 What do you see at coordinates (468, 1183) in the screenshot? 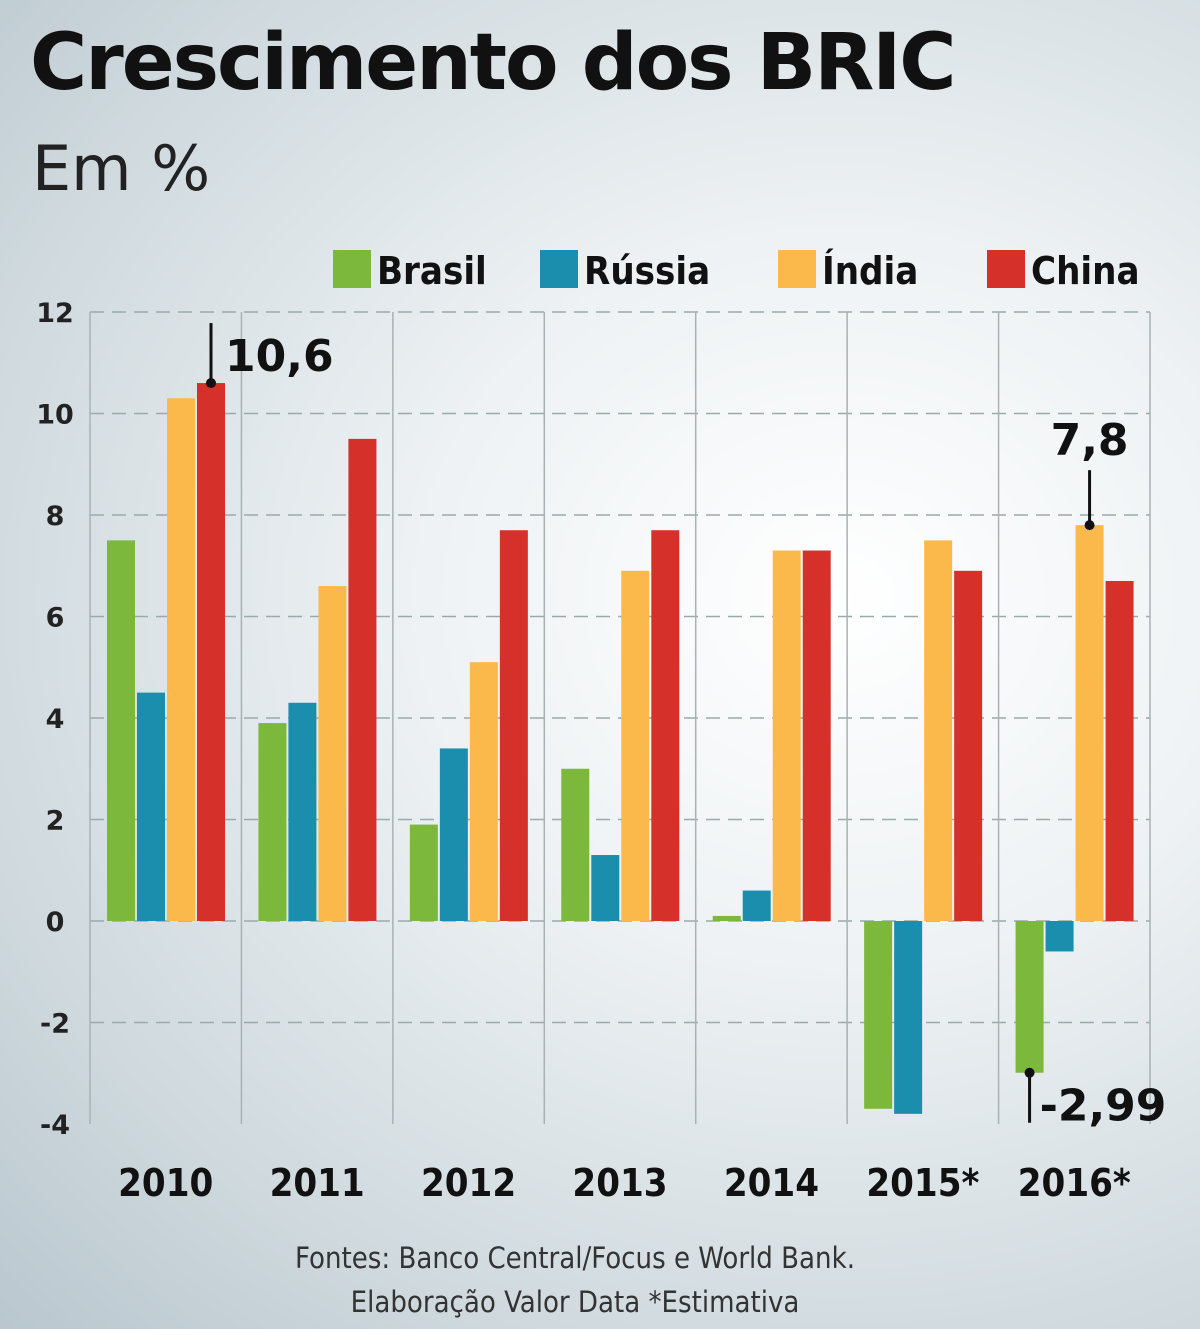
I see `x-tick-label: 2012` at bounding box center [468, 1183].